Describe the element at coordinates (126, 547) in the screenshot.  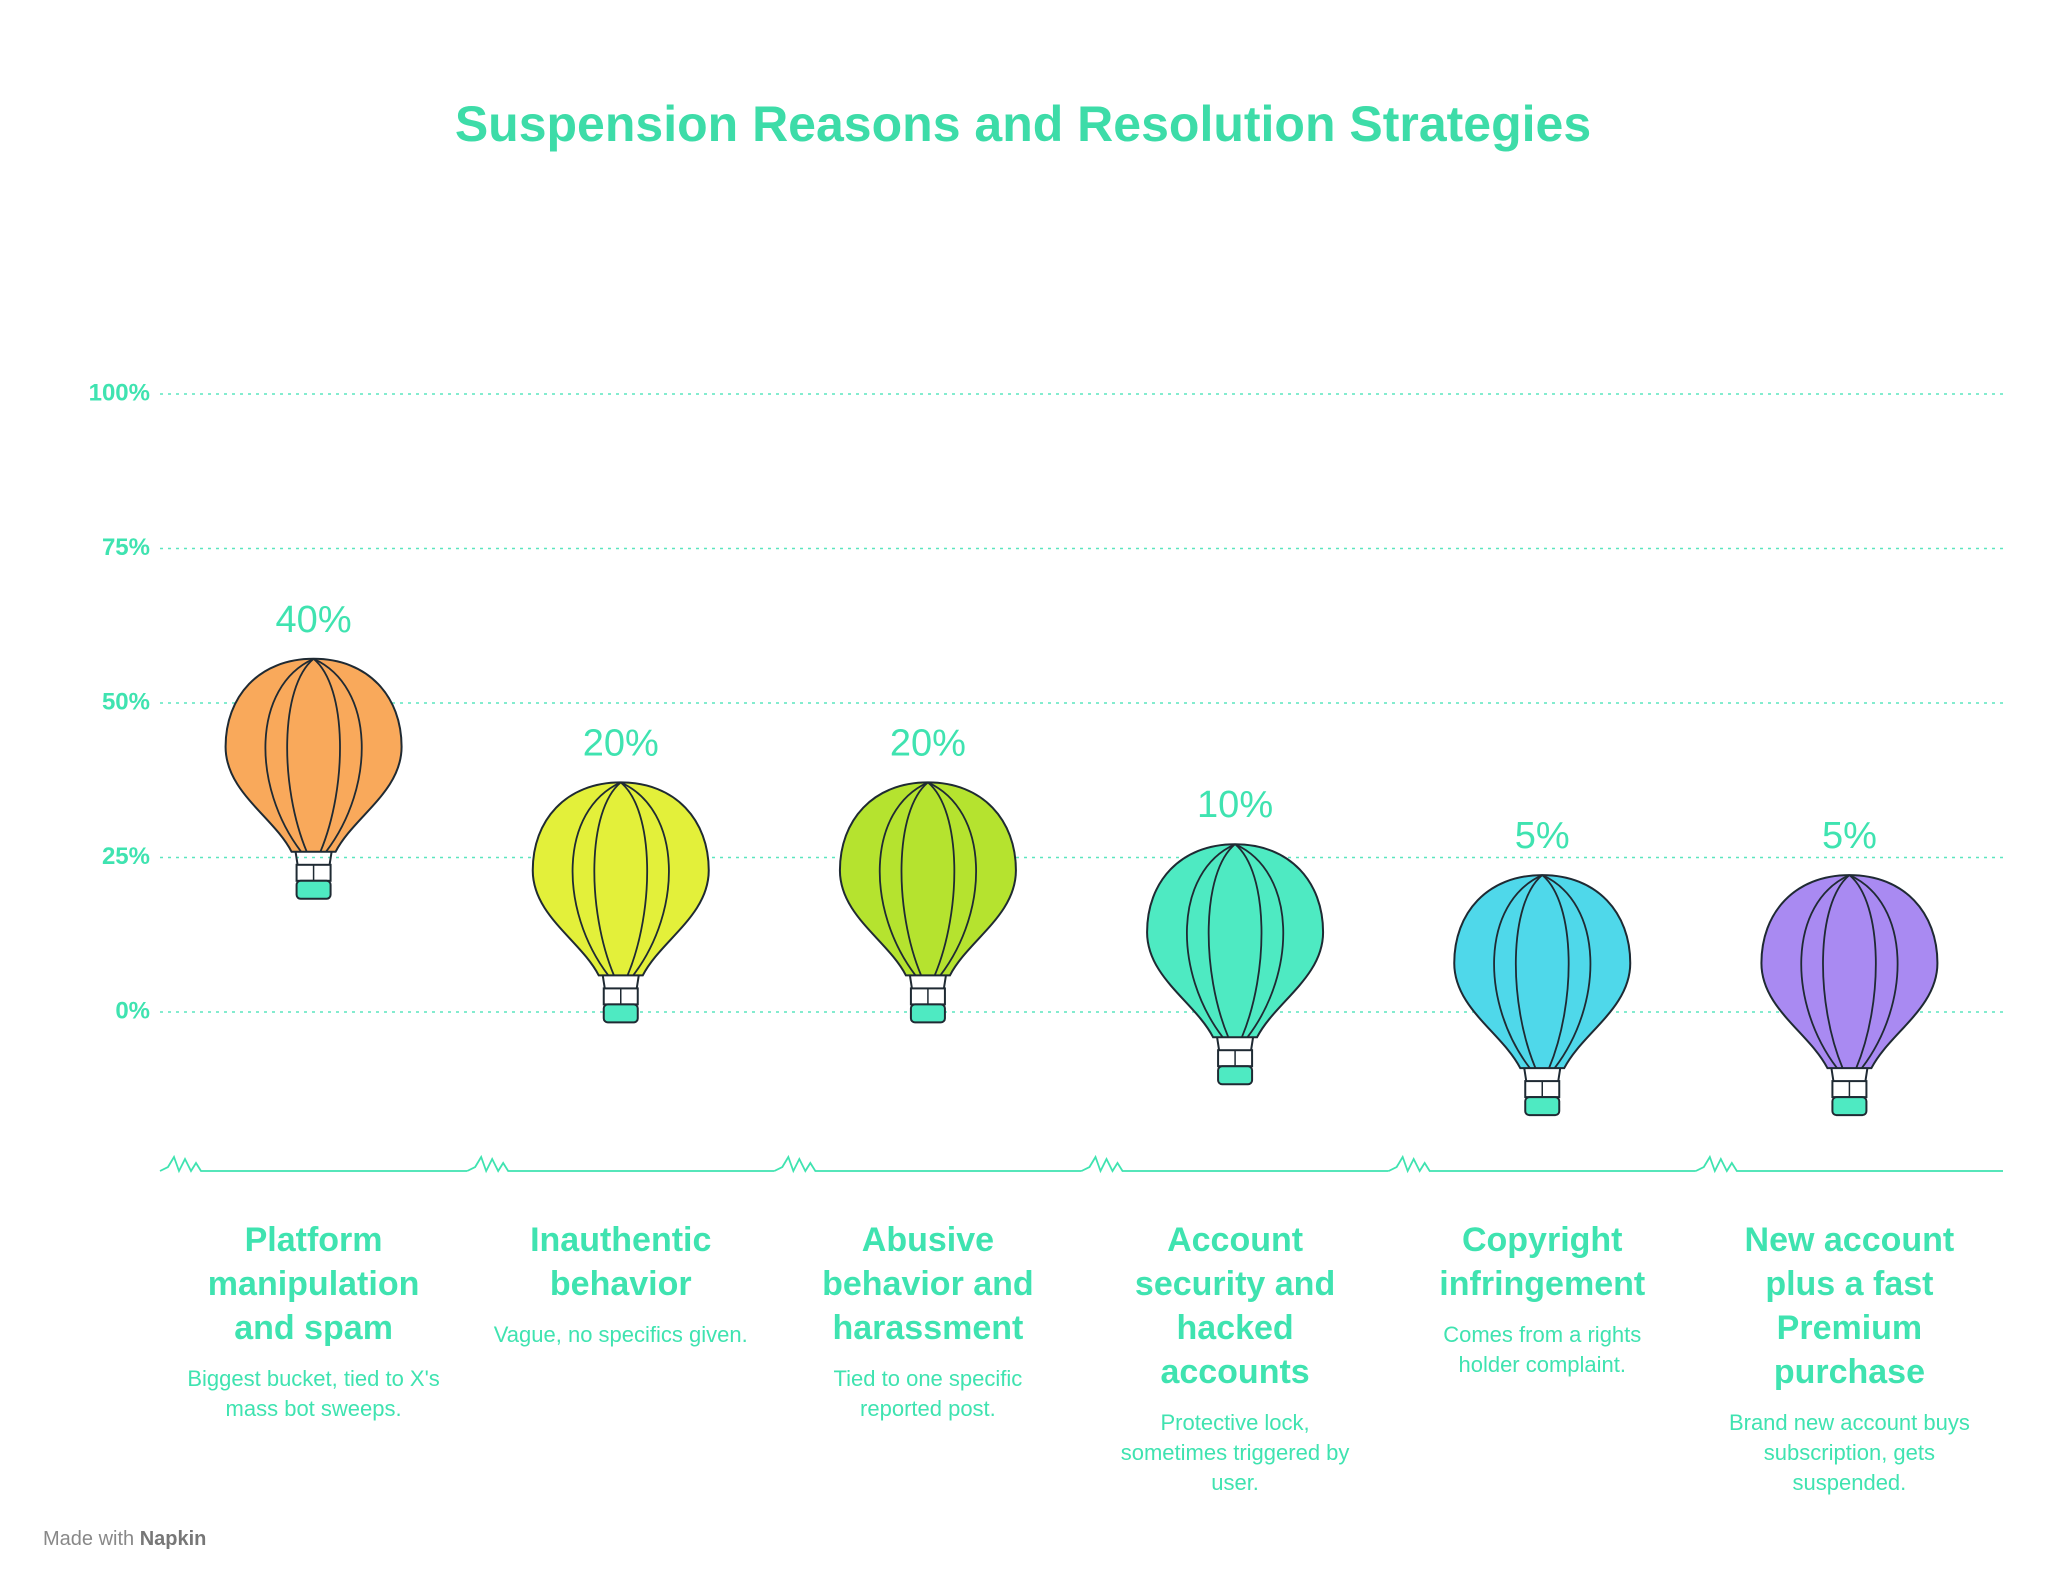
I see `y-tick-label: 75%` at that location.